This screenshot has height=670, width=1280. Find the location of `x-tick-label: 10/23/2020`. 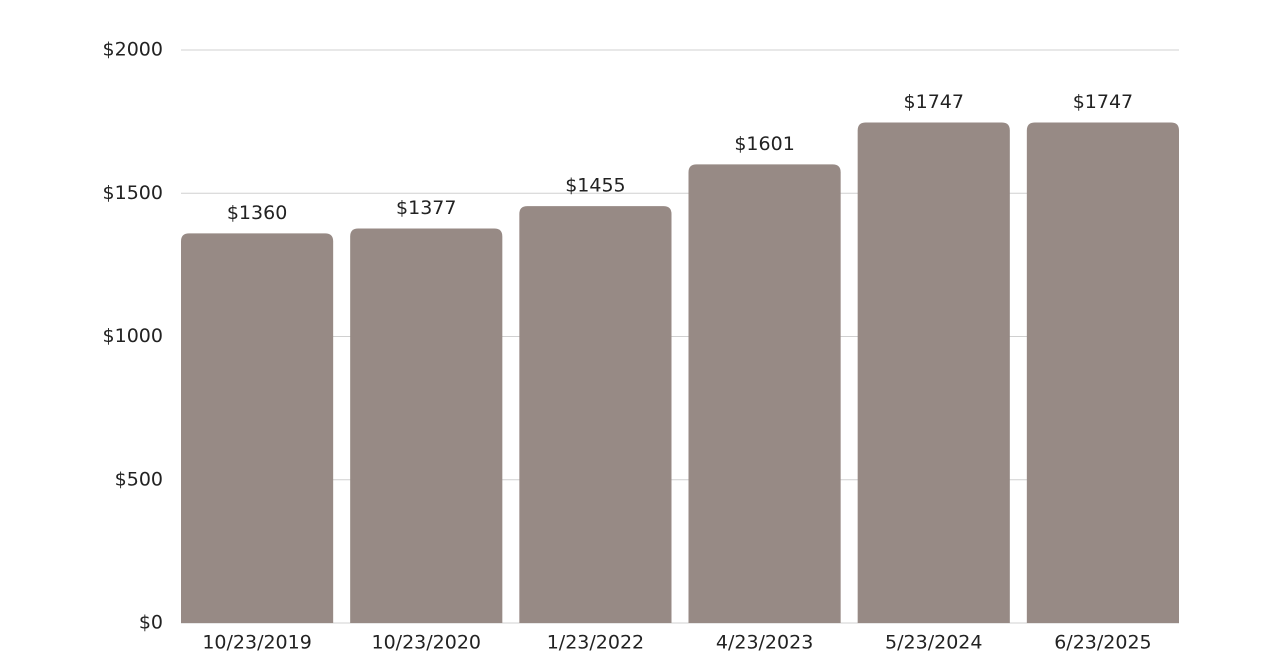

x-tick-label: 10/23/2020 is located at coordinates (426, 643).